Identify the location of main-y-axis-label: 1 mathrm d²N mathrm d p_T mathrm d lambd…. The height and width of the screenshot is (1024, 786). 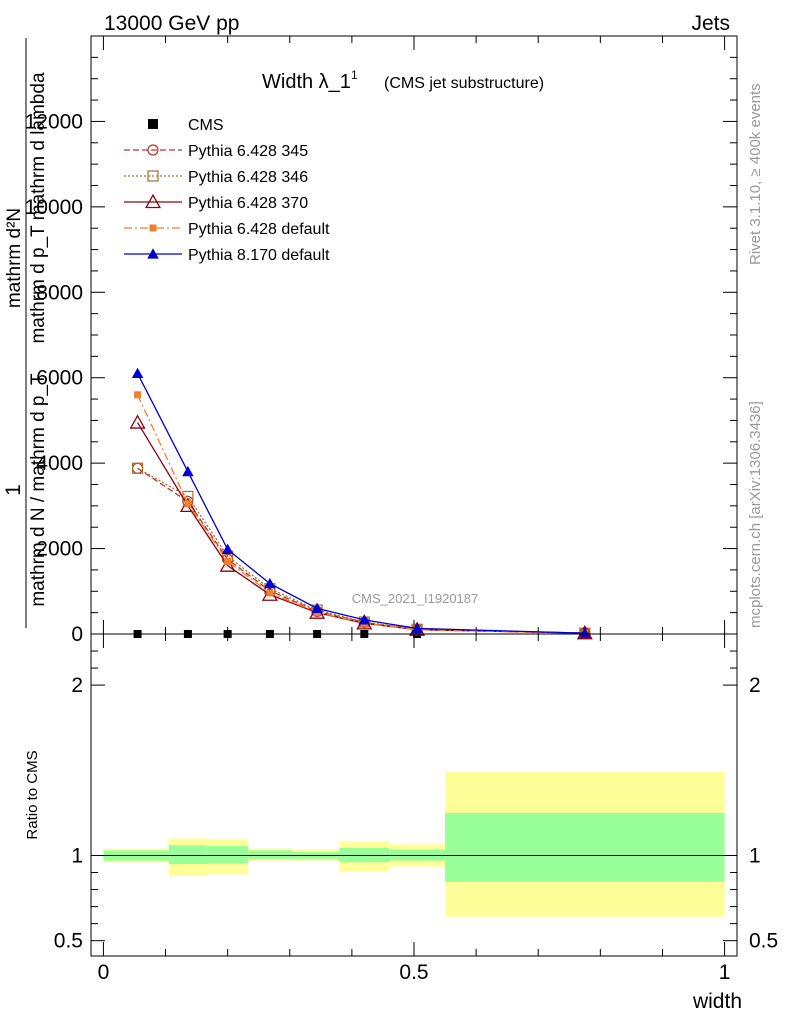
(25, 333).